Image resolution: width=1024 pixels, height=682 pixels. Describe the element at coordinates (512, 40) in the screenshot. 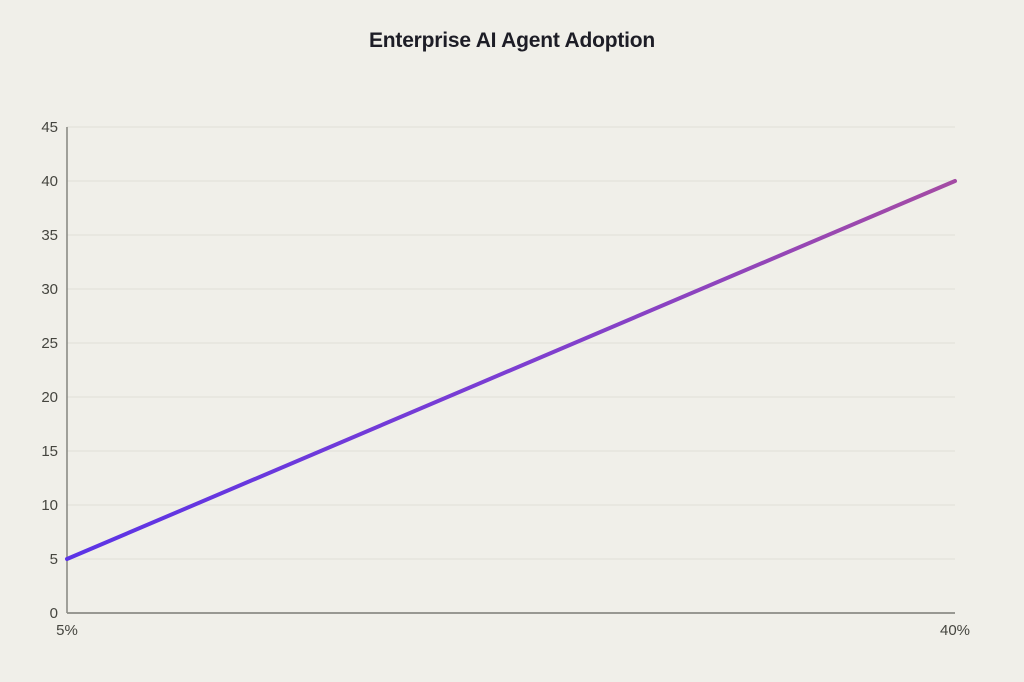

I see `chart-title: Enterprise AI Agent Adoption` at that location.